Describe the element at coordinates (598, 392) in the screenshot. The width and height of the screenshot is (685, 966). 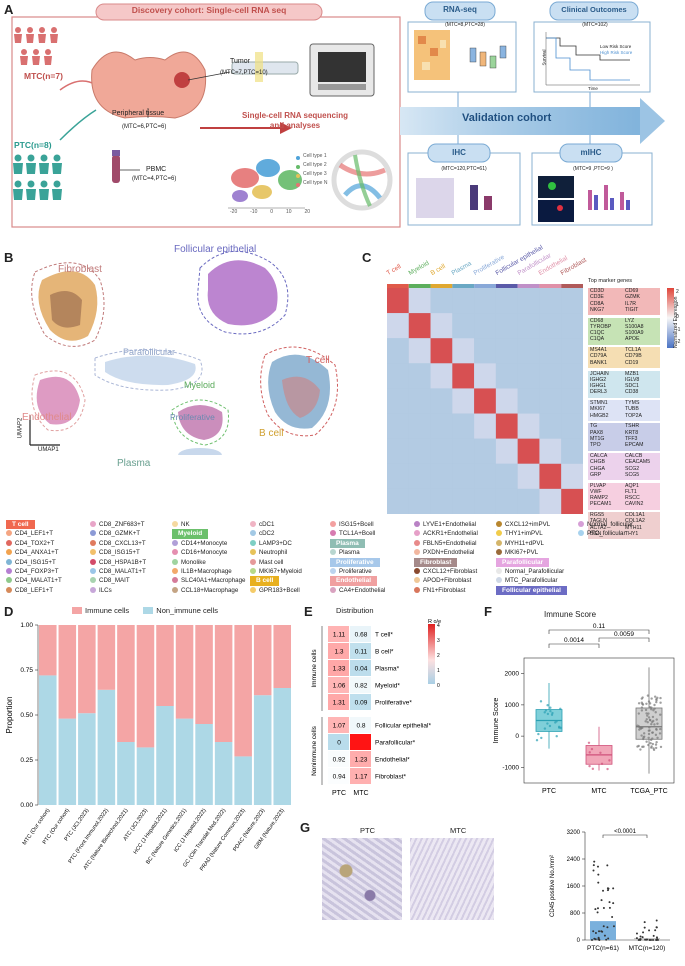
I see `marker-gene: DERL3` at that location.